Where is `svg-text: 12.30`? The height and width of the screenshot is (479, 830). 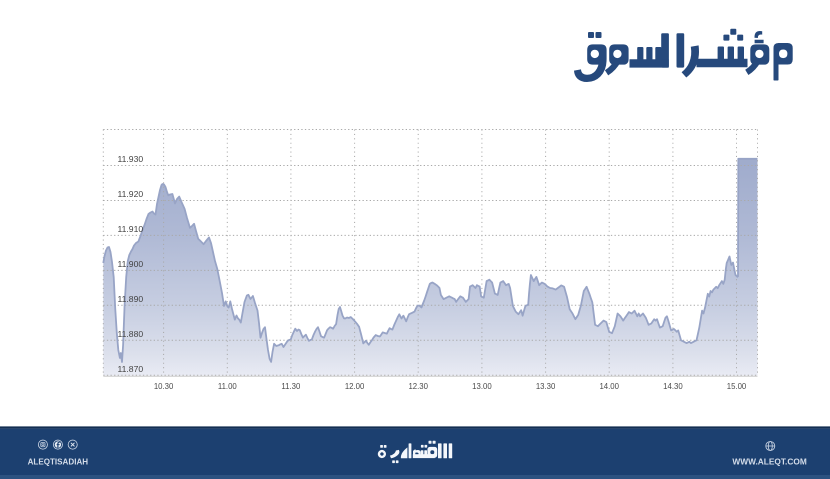
svg-text: 12.30 is located at coordinates (418, 386).